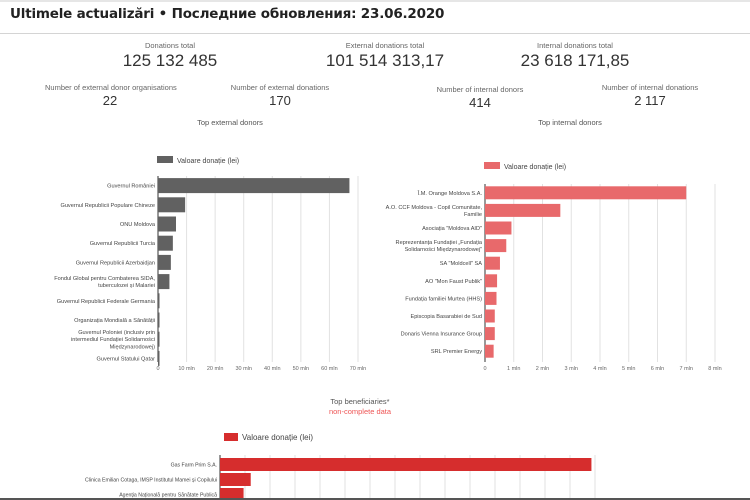 Image resolution: width=750 pixels, height=500 pixels. Describe the element at coordinates (650, 87) in the screenshot. I see `kpi-label: Number of internal donations` at that location.